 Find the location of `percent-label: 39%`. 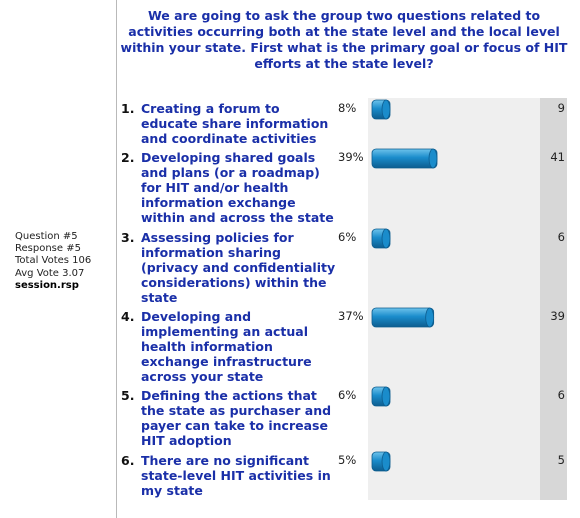

percent-label: 39% is located at coordinates (351, 157).